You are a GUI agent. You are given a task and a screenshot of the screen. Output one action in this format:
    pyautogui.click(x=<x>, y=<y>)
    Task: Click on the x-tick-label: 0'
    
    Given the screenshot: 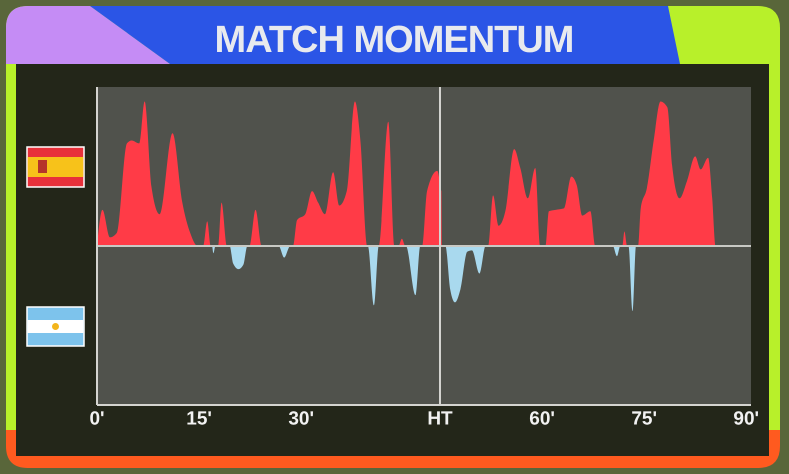 What is the action you would take?
    pyautogui.click(x=97, y=419)
    